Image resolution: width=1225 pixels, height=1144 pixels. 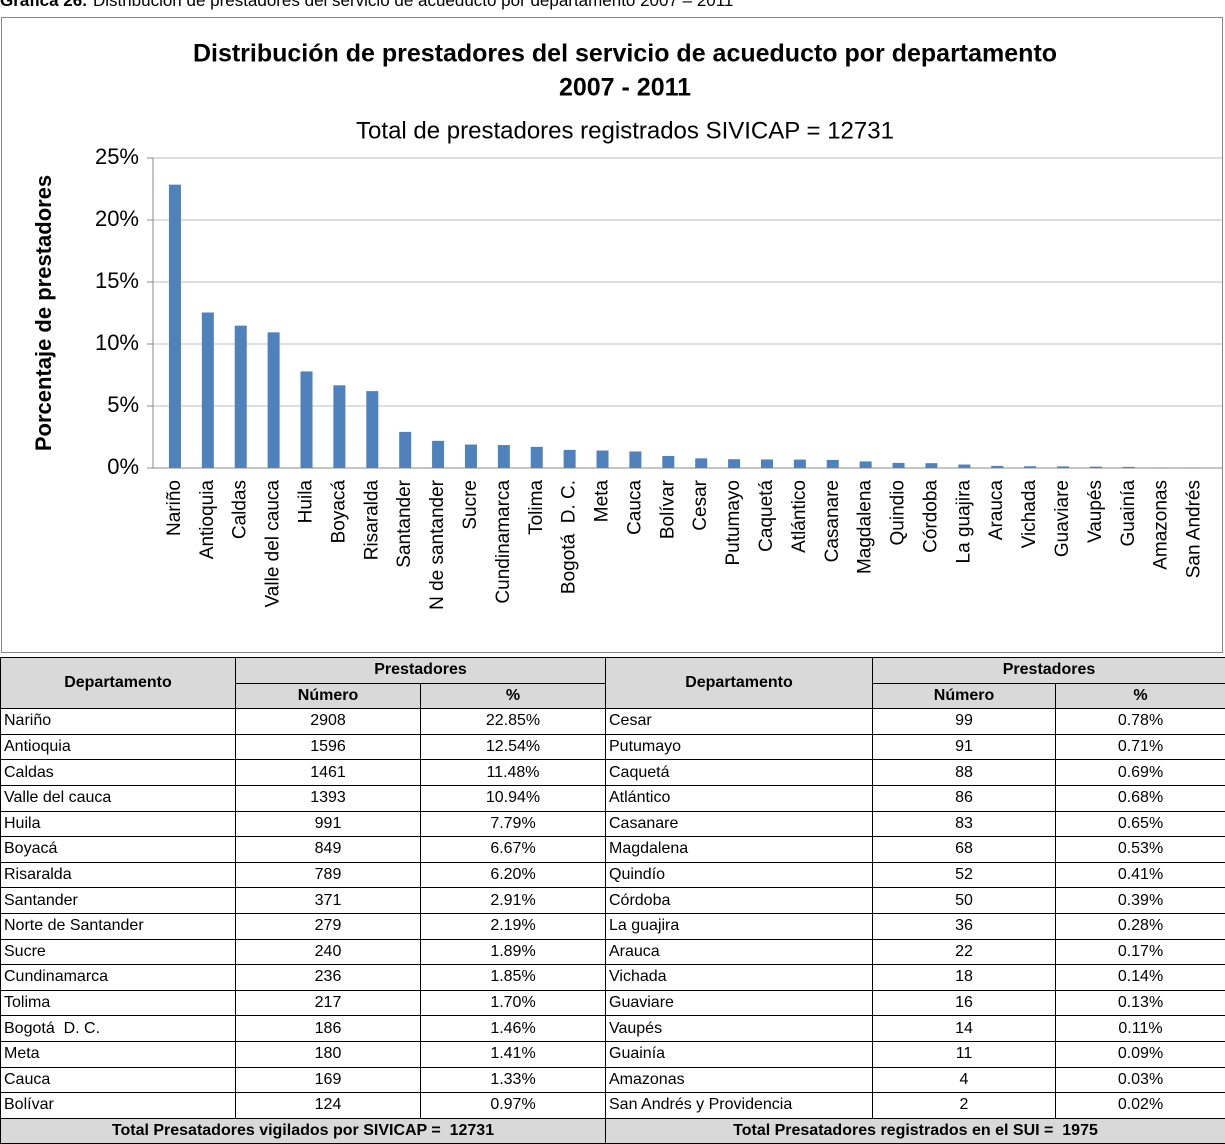 What do you see at coordinates (1128, 513) in the screenshot?
I see `x-tick-label: Guainía` at bounding box center [1128, 513].